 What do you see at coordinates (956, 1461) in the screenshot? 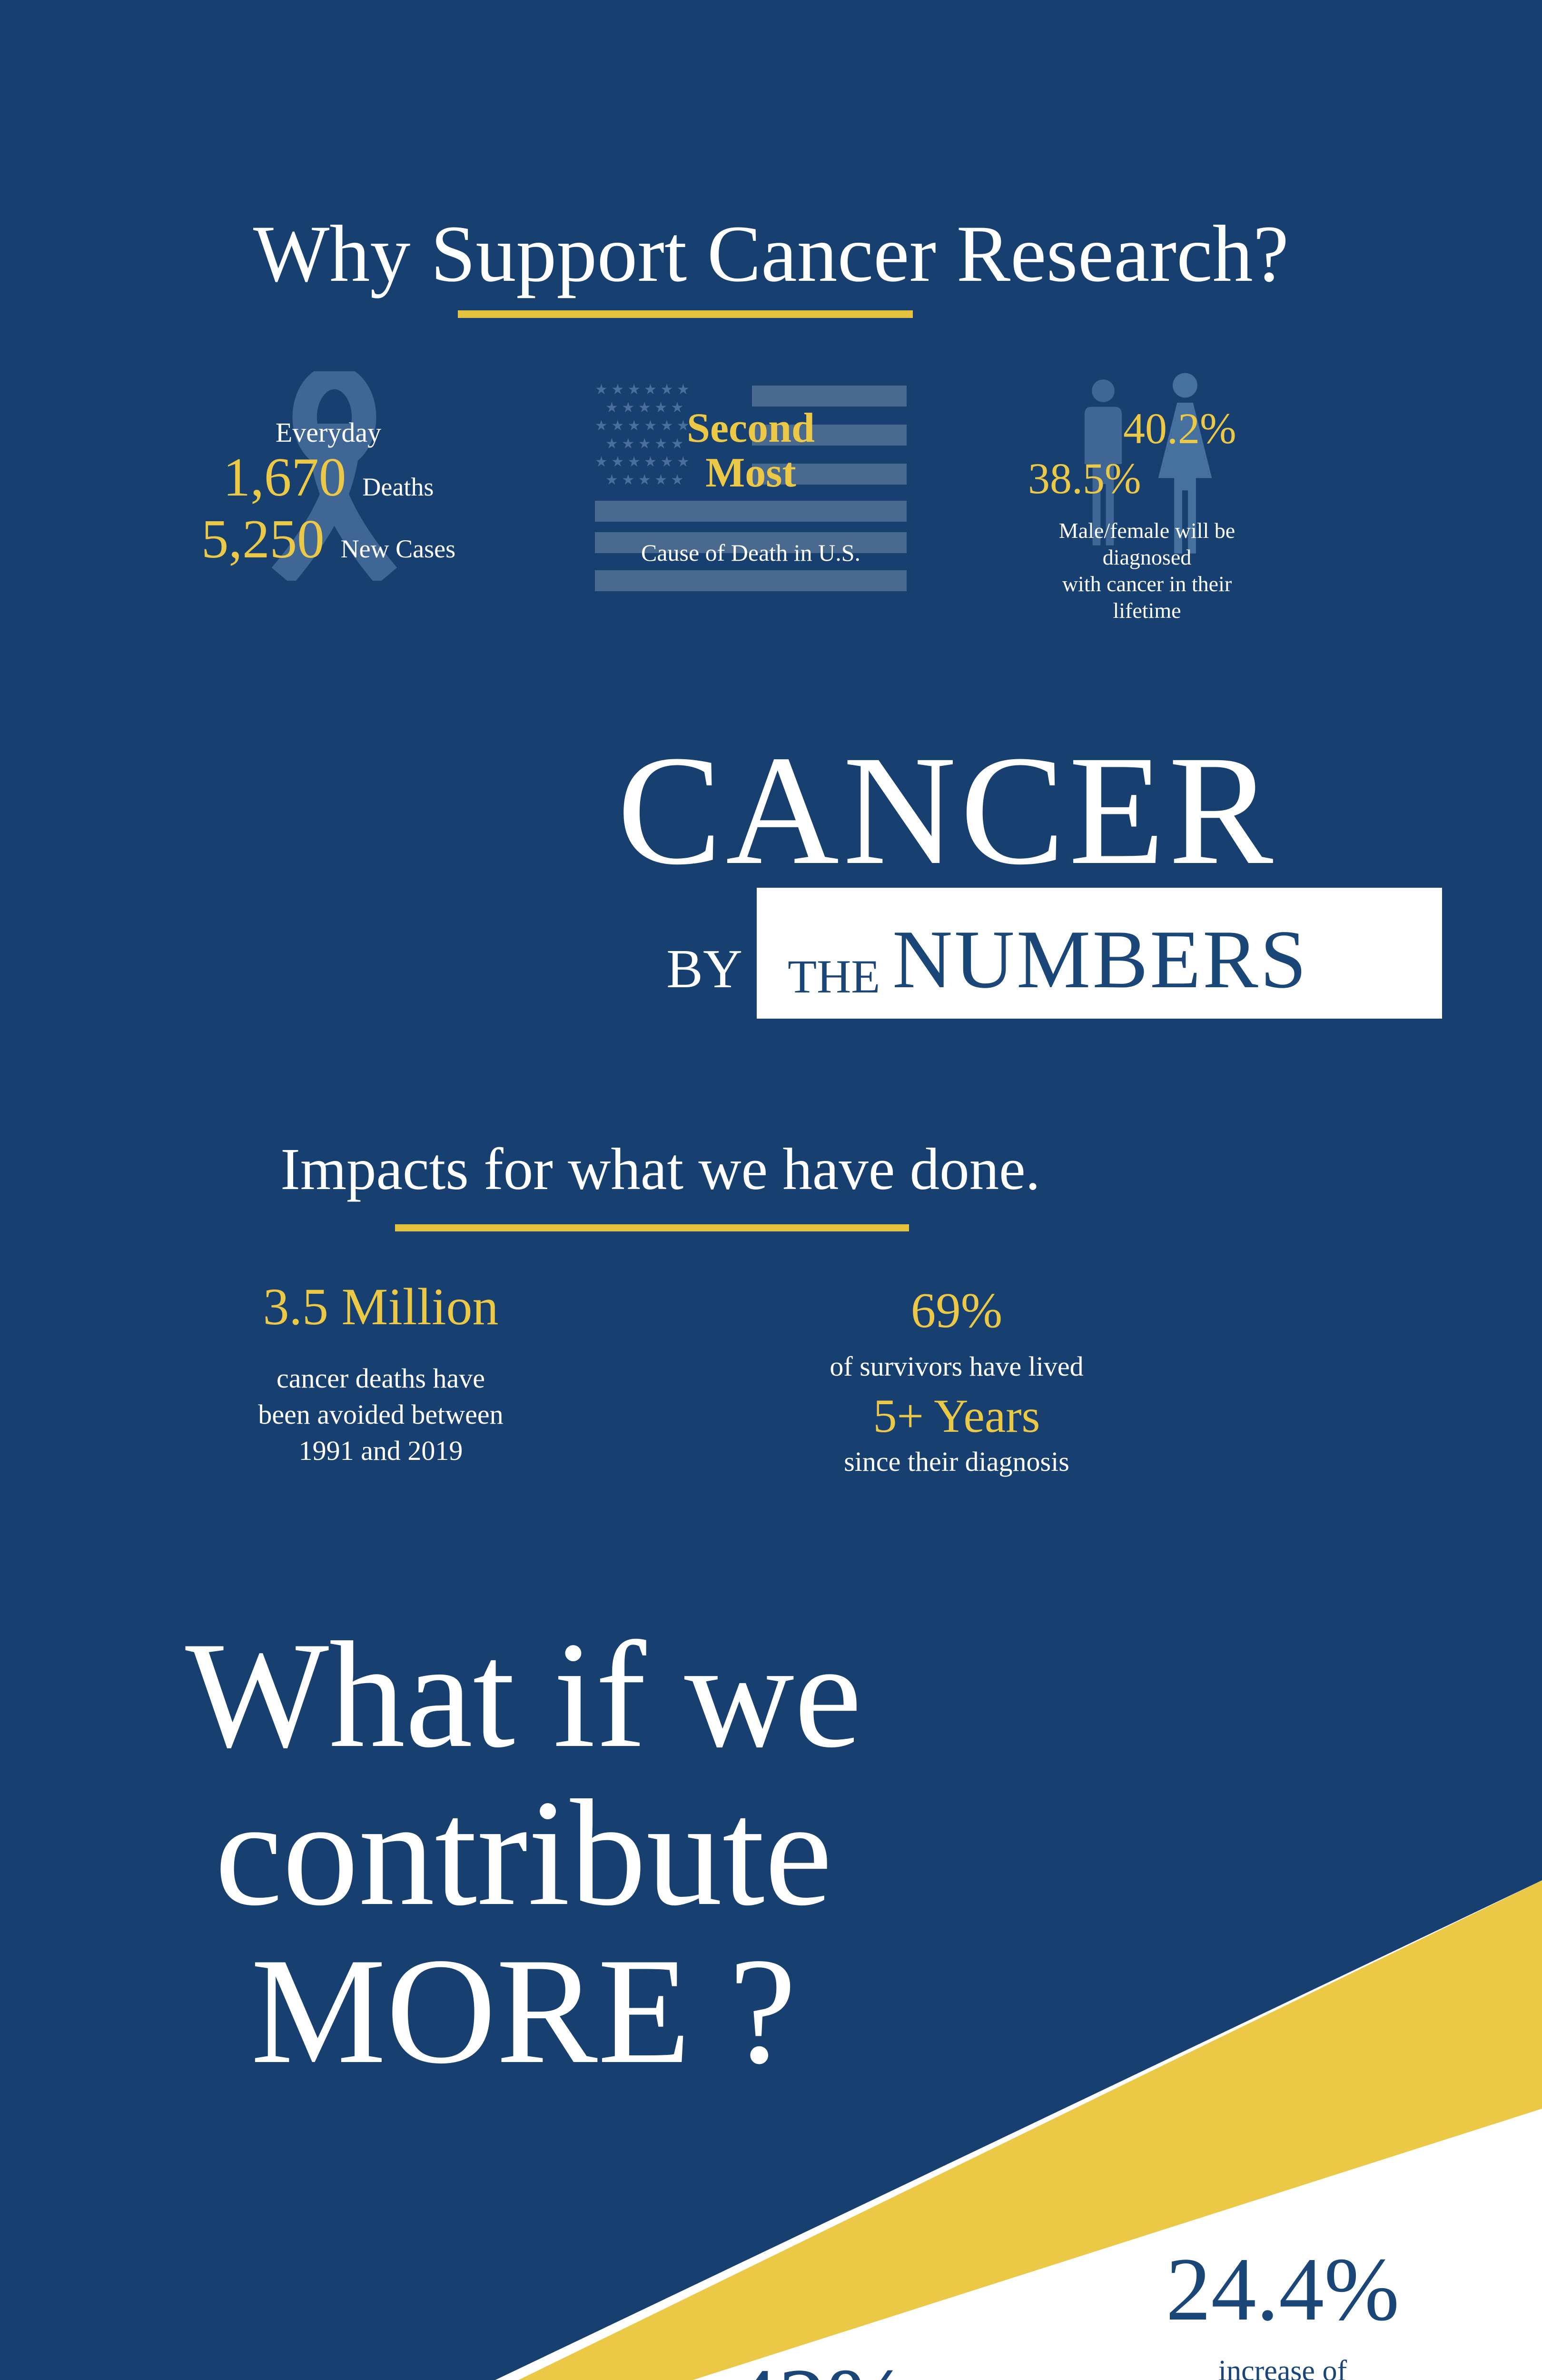
I see `survivors-caption-line2: since their diagnosis` at bounding box center [956, 1461].